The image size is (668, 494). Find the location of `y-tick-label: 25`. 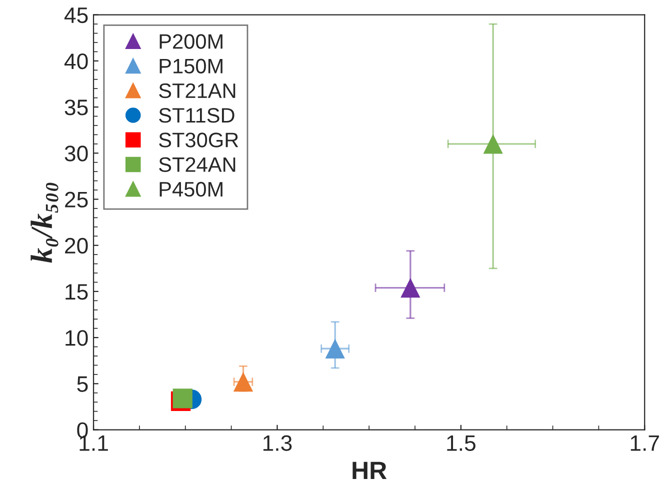

y-tick-label: 25 is located at coordinates (76, 200).